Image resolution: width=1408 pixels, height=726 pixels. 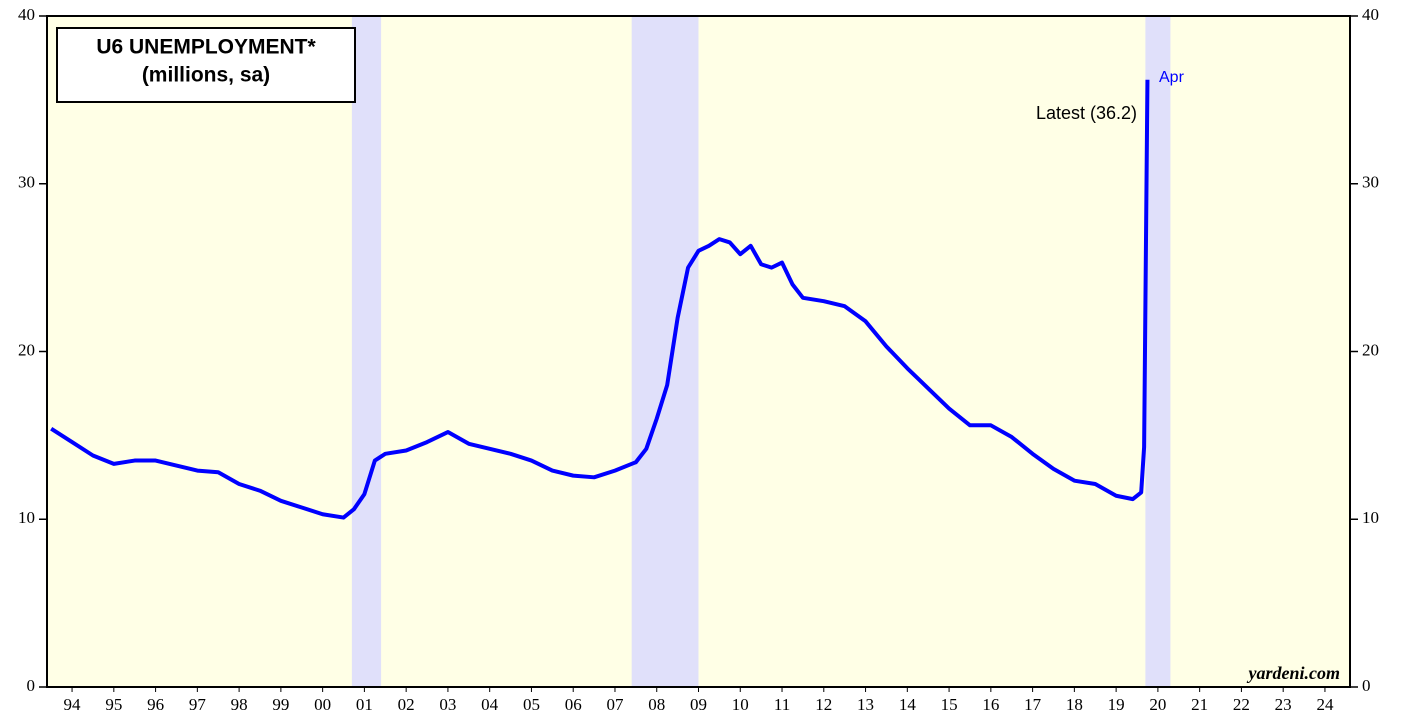 I want to click on x-tick-label: 20, so click(x=1157, y=704).